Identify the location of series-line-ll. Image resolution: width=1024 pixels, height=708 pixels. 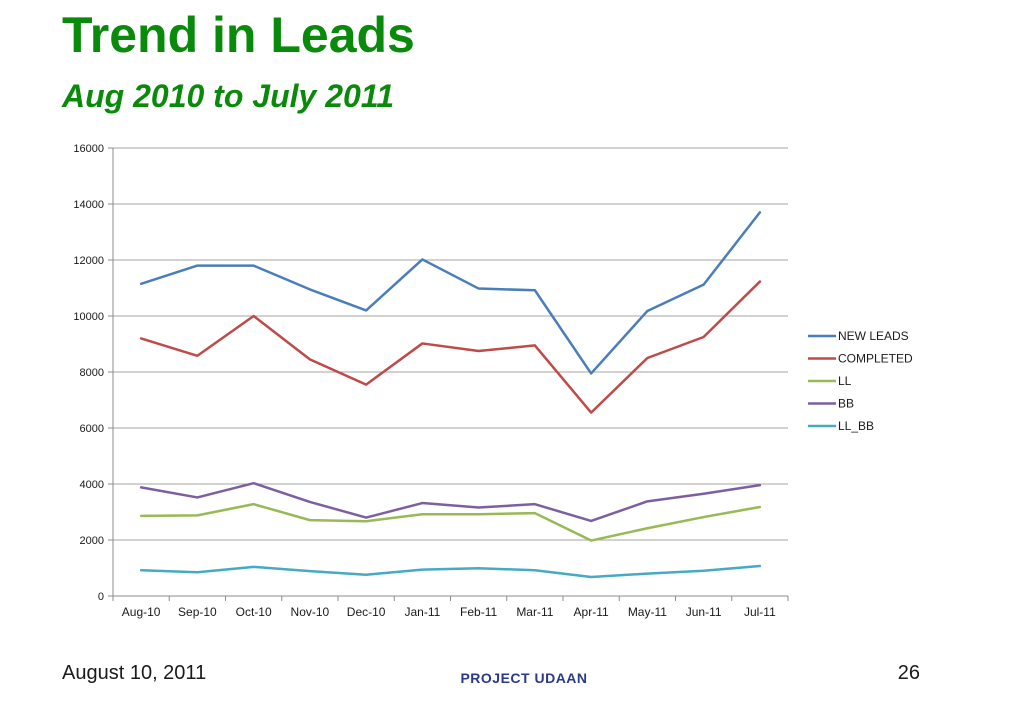
(450, 522).